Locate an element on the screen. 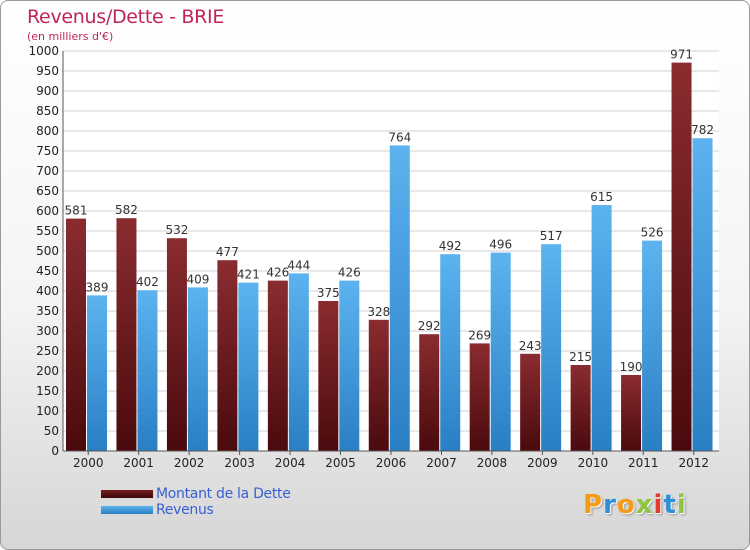 This screenshot has width=750, height=550. data-label: 409 is located at coordinates (197, 279).